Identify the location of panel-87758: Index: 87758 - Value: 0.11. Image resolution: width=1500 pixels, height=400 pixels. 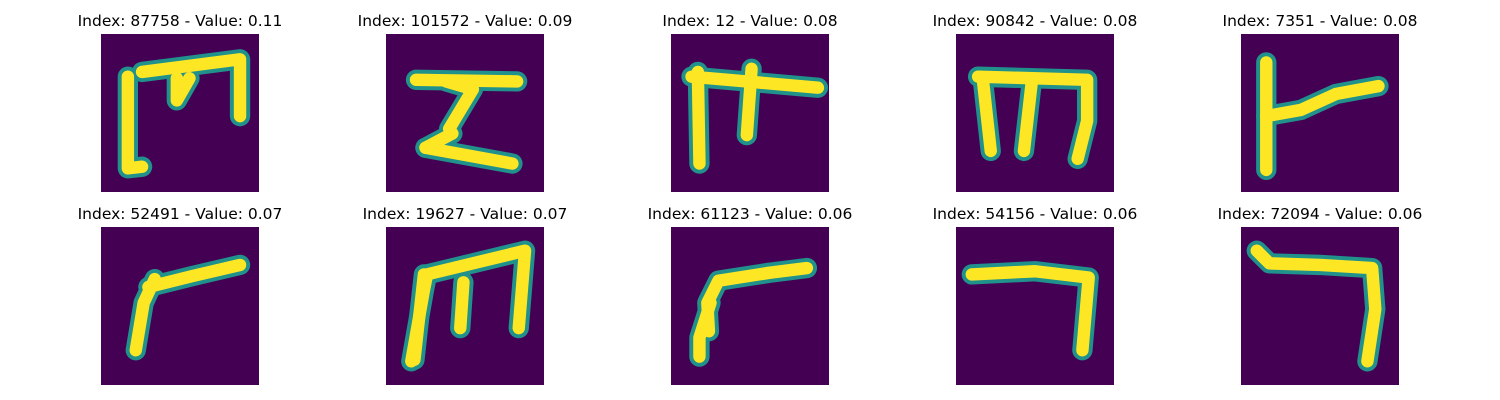
(180, 107).